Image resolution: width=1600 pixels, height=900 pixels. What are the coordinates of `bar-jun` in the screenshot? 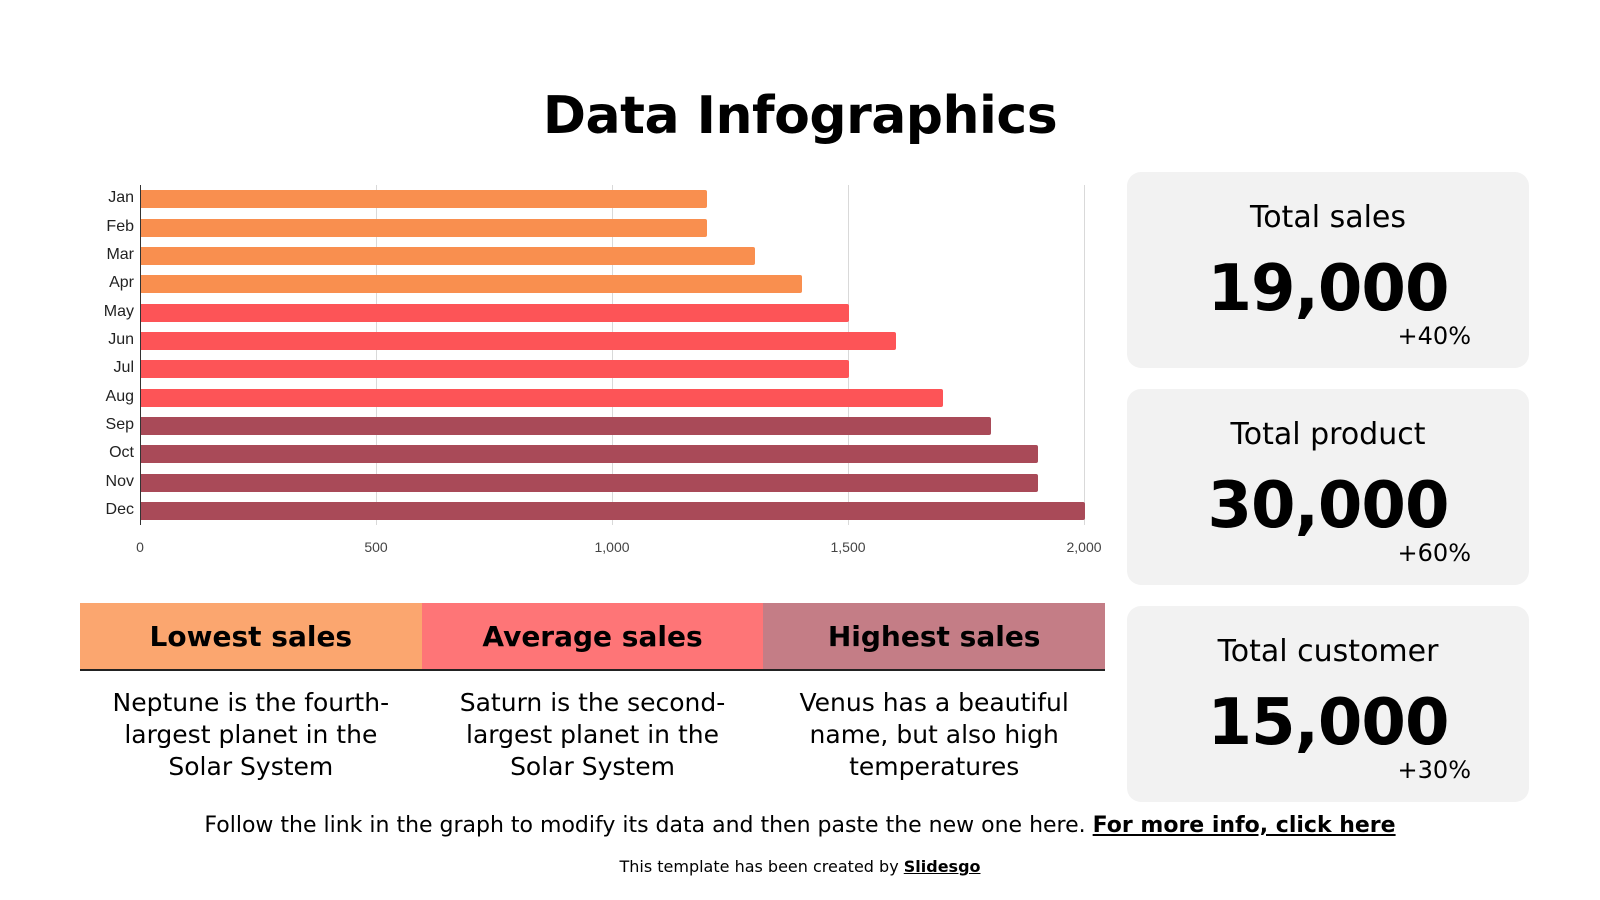 It's located at (519, 340).